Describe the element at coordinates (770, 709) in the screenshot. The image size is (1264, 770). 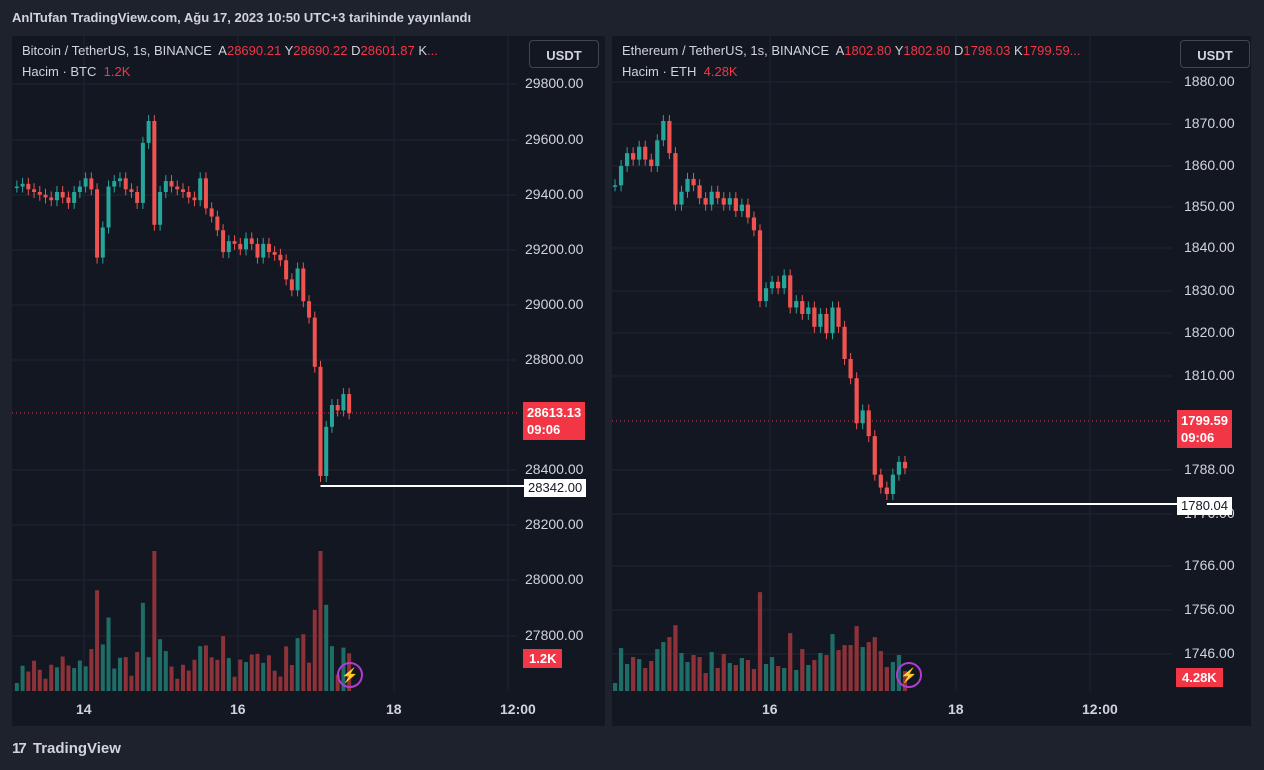
I see `time-axis-label: 16` at that location.